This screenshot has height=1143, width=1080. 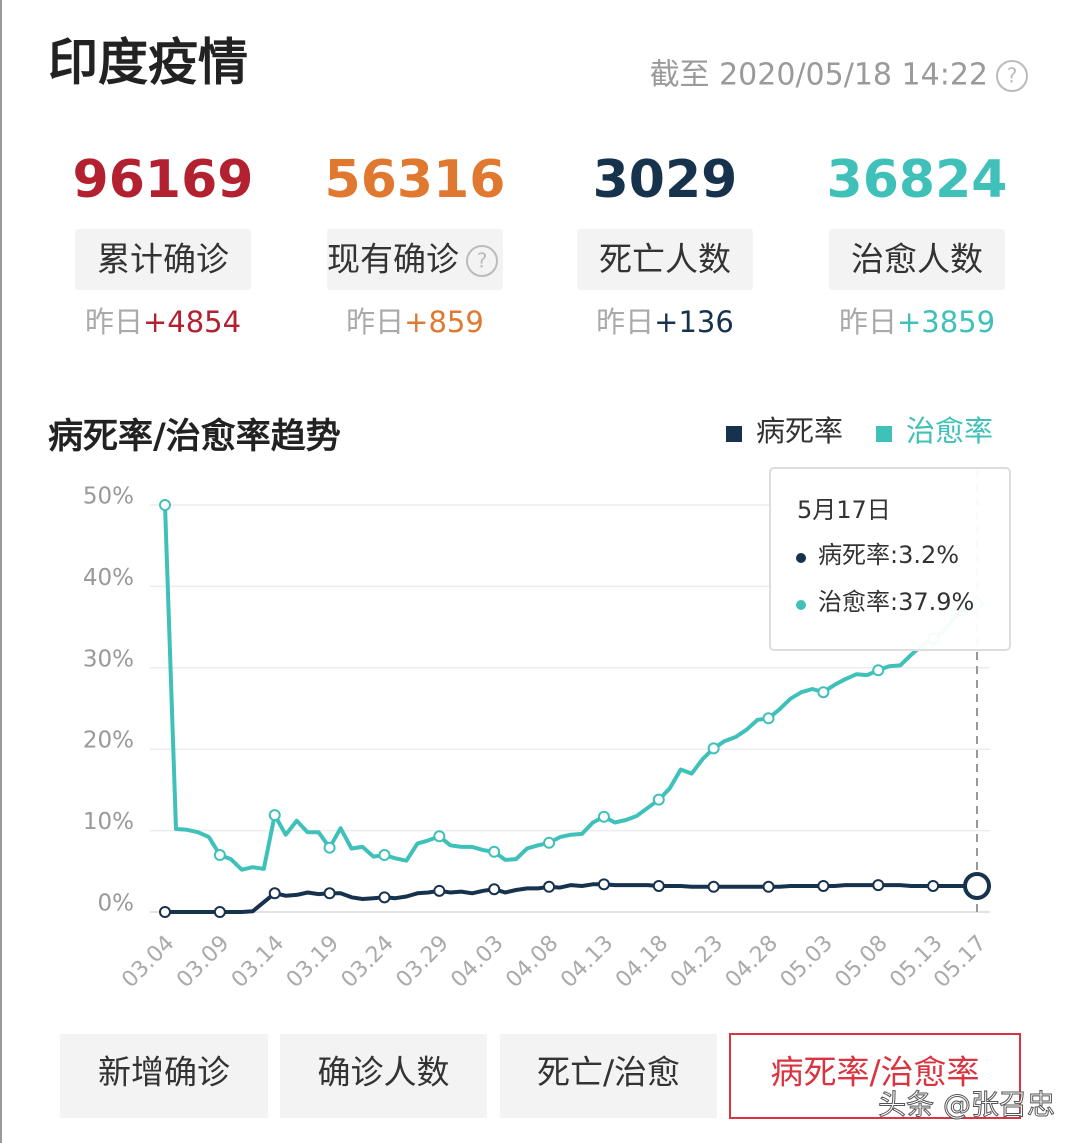 What do you see at coordinates (164, 1072) in the screenshot?
I see `tab-label: 新增确诊` at bounding box center [164, 1072].